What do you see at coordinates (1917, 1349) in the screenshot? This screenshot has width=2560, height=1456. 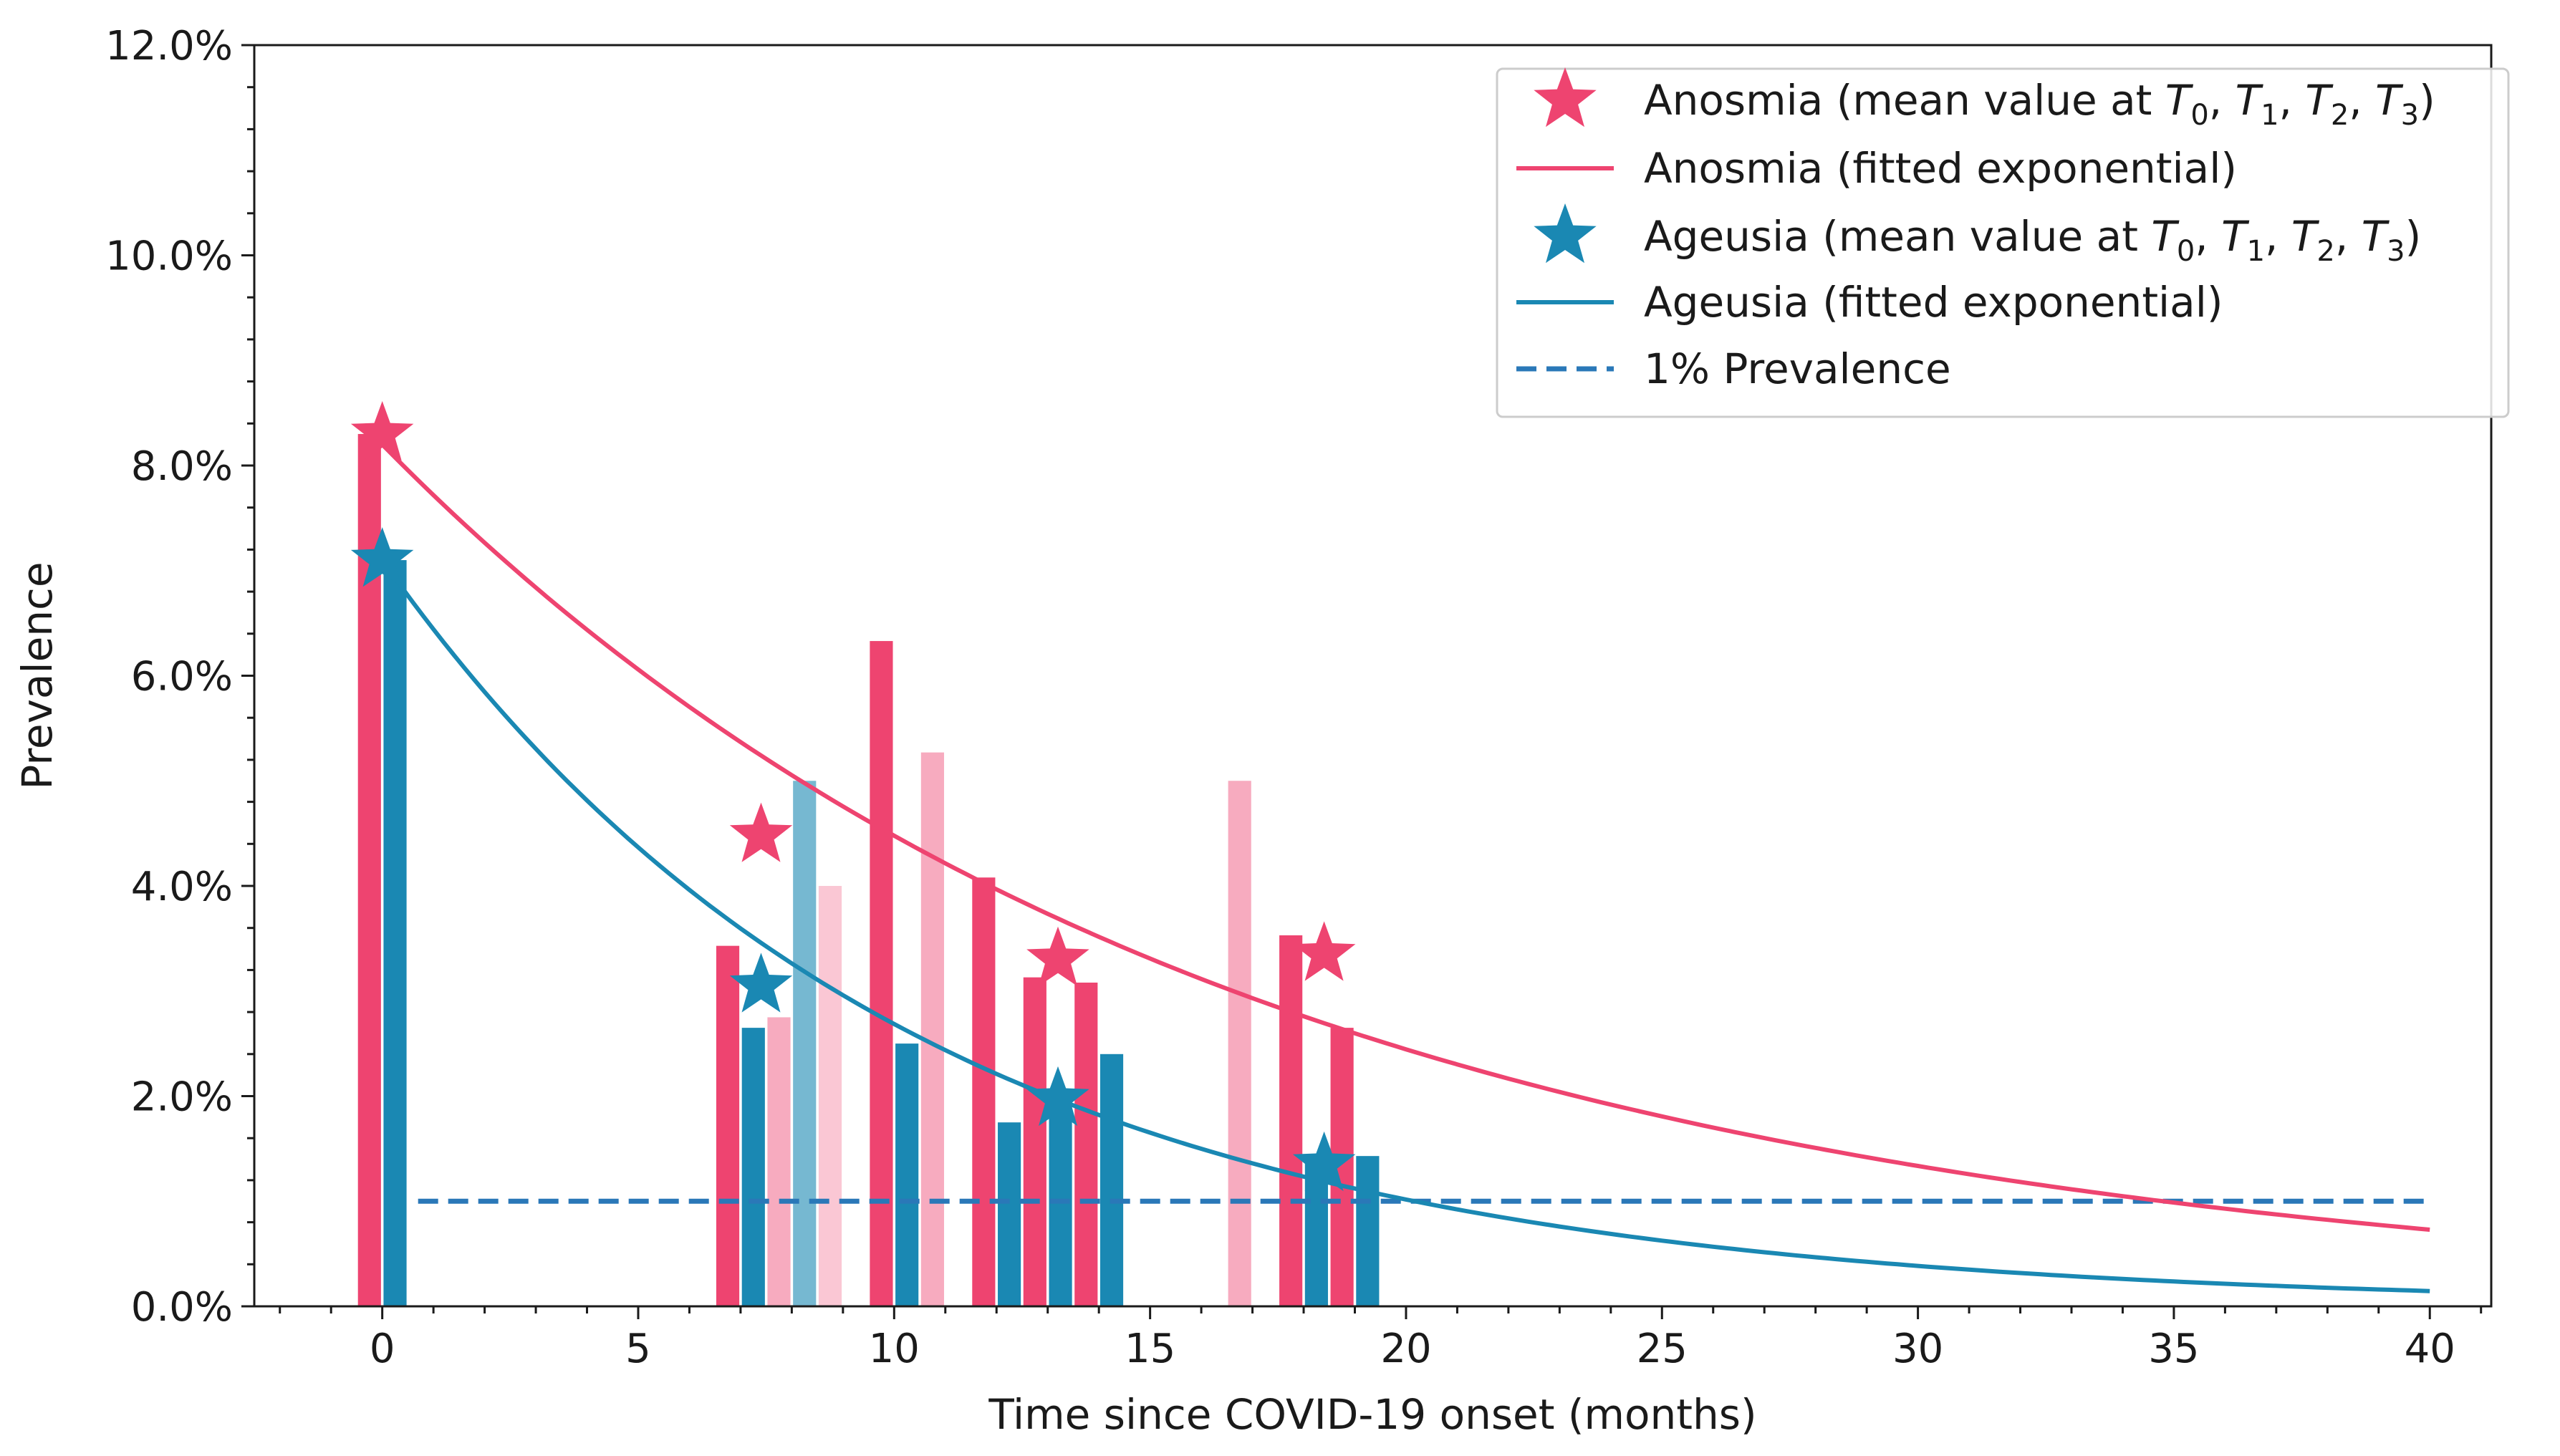 I see `x-tick-label: 30` at bounding box center [1917, 1349].